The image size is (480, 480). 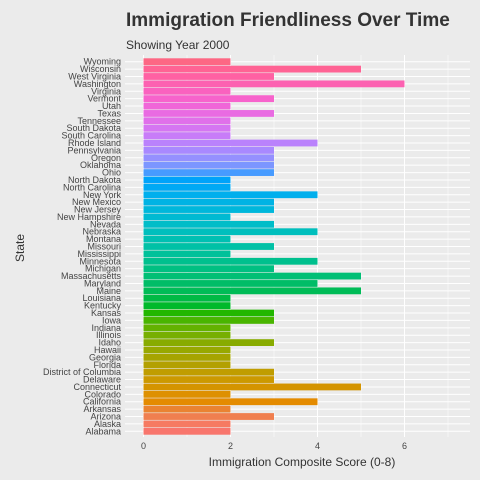 I want to click on x-tick-label: 0, so click(x=143, y=446).